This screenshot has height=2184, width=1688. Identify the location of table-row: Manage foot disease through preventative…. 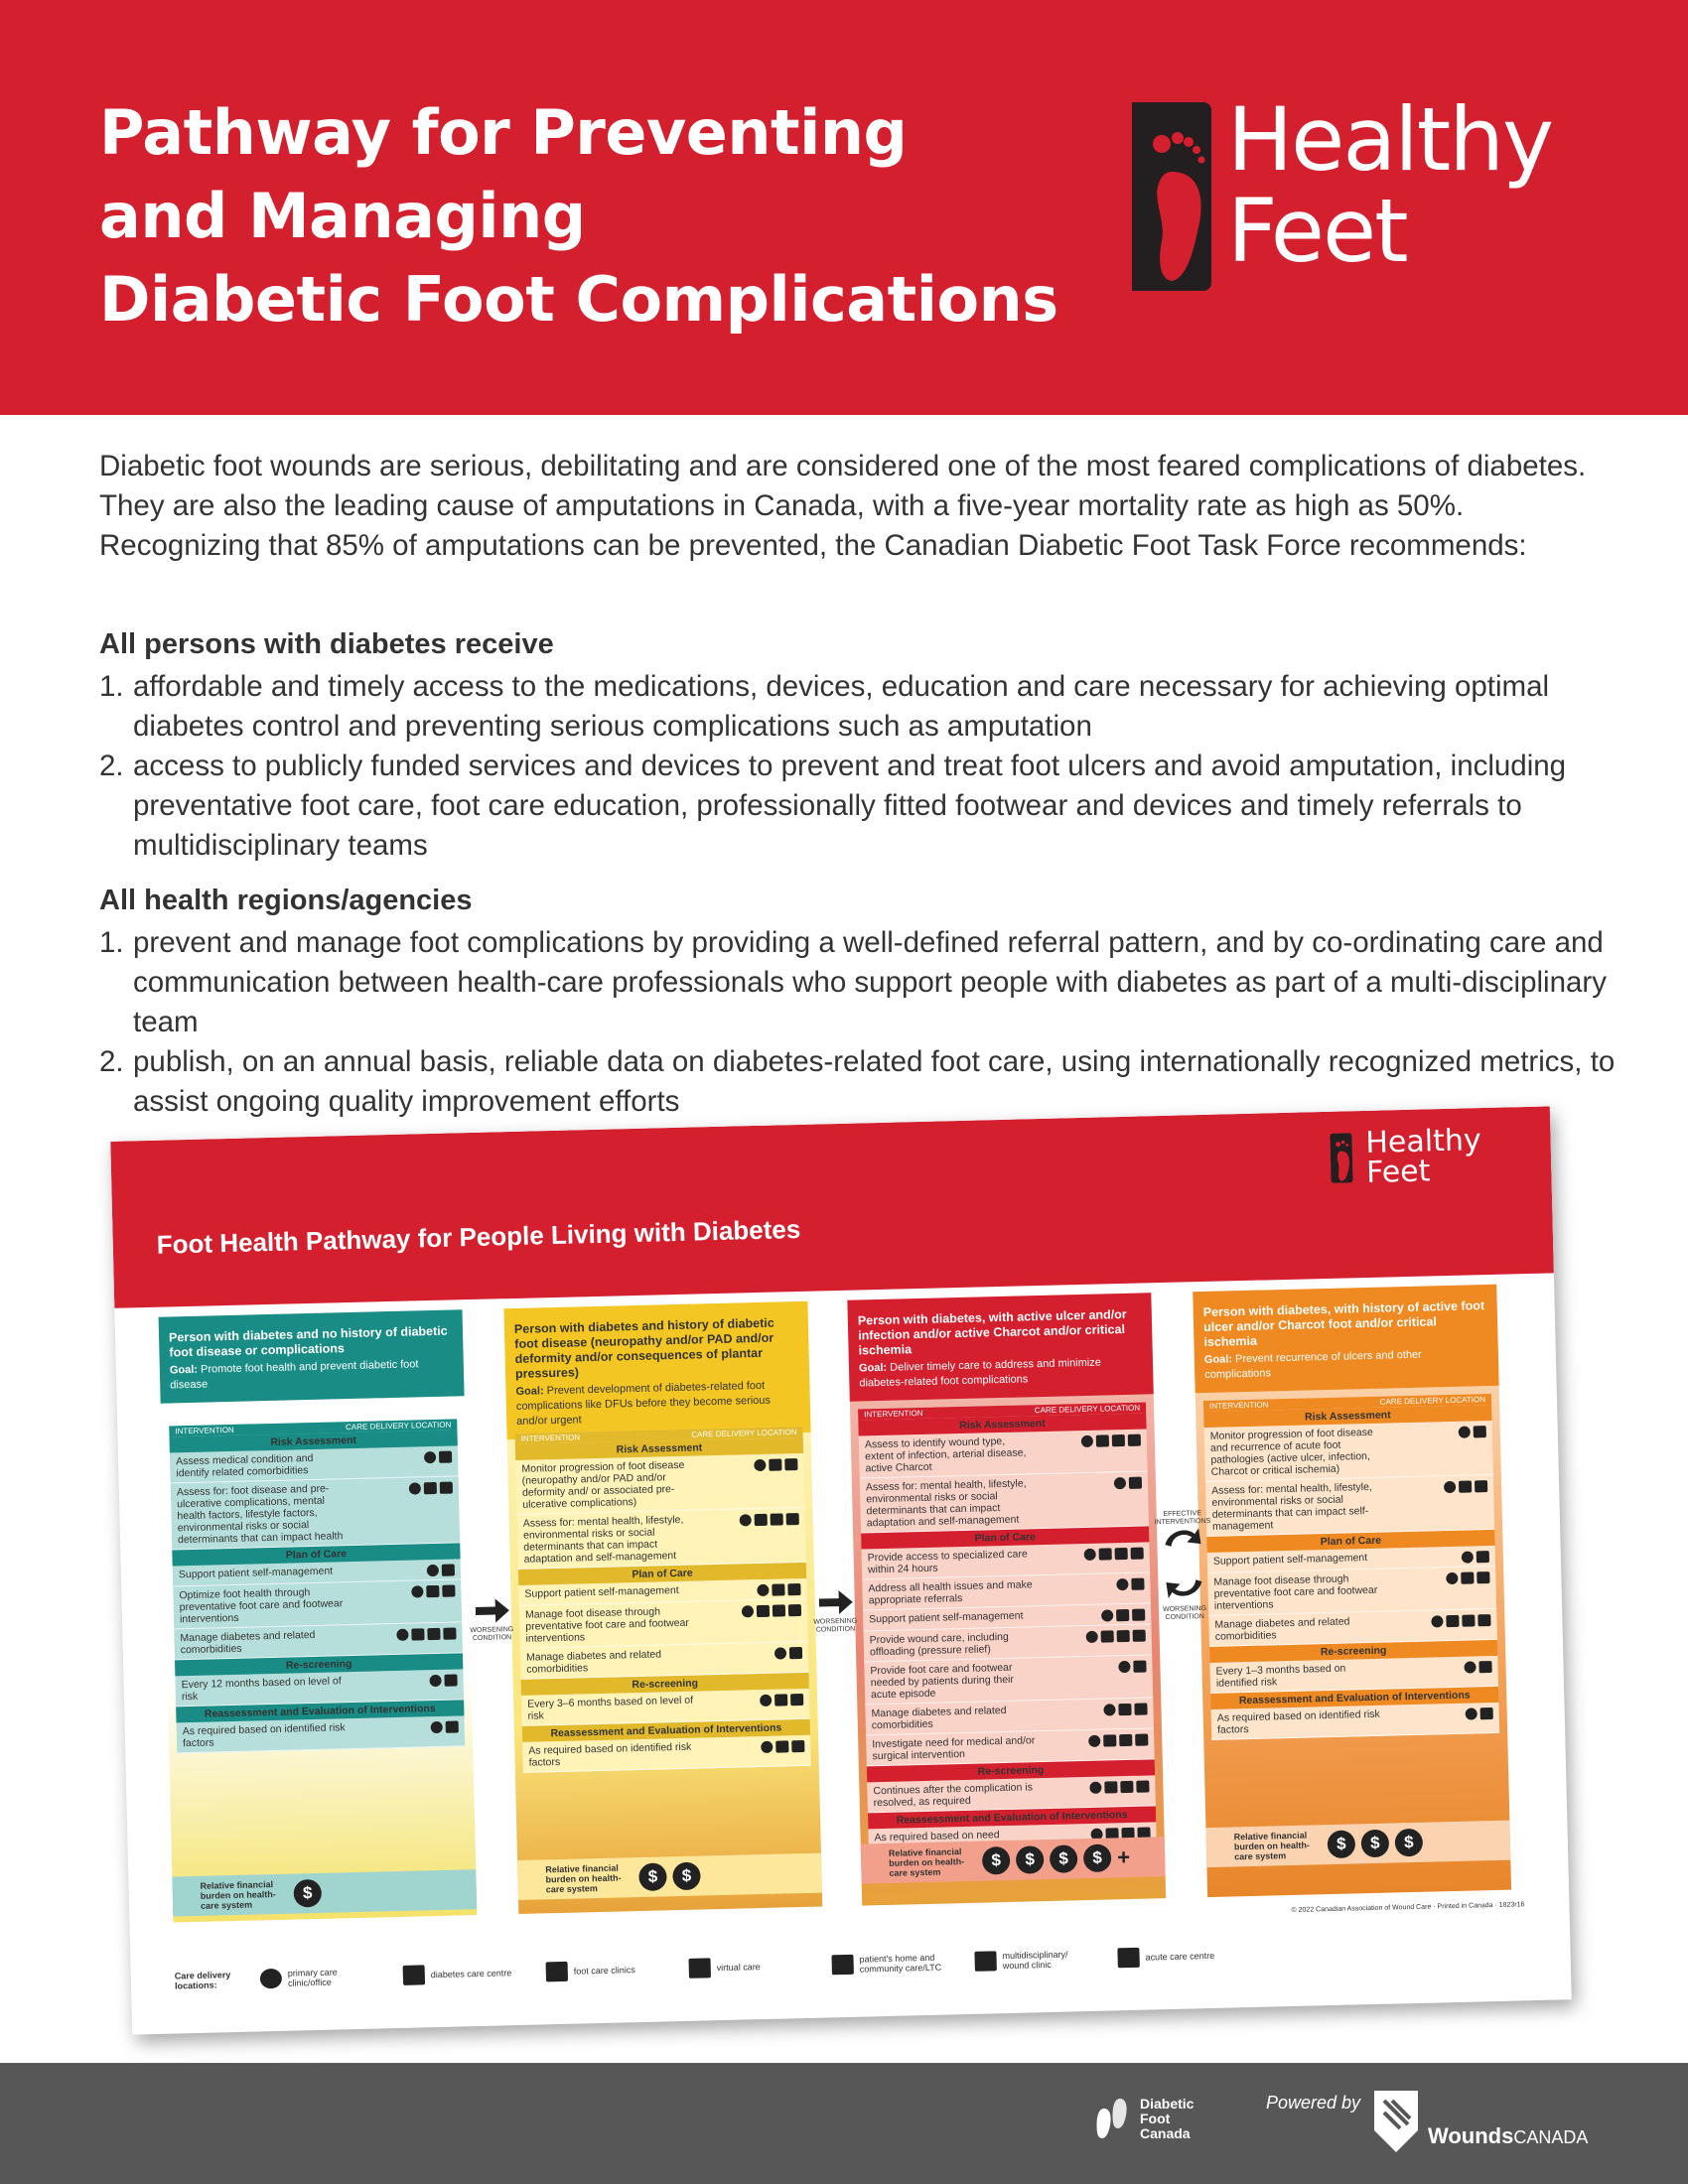
(1352, 1591).